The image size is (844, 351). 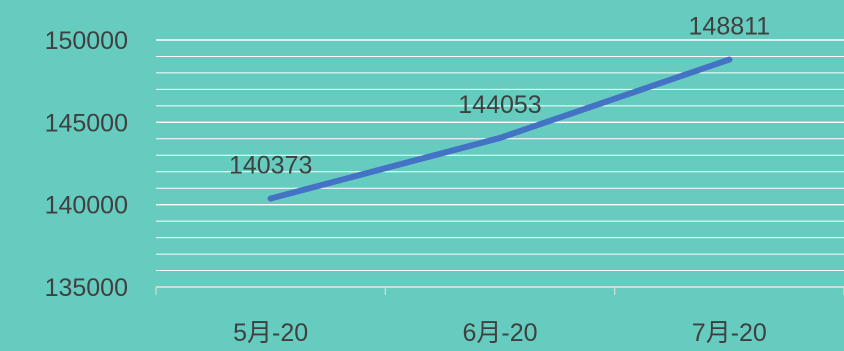 I want to click on y-tick-label: 135000, so click(x=86, y=288).